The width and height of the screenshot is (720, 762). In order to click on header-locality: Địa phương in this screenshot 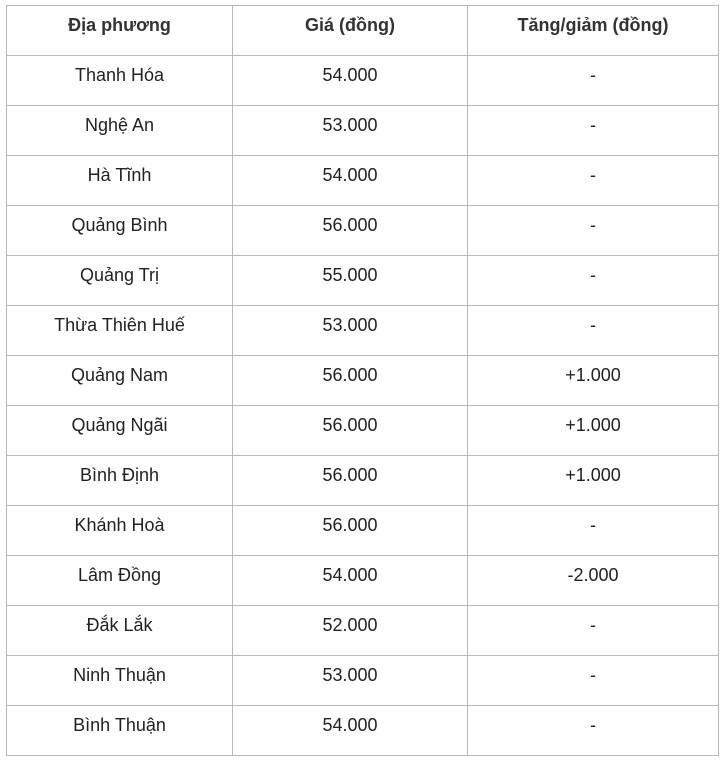, I will do `click(119, 30)`.